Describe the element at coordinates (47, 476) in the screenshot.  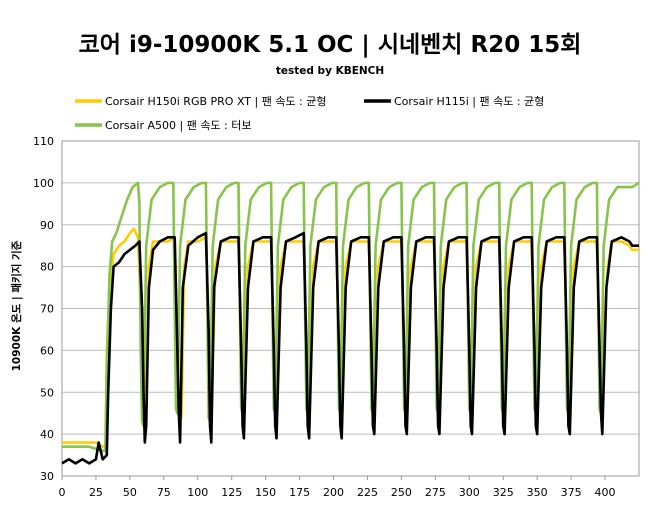
I see `y-tick-label: 30` at that location.